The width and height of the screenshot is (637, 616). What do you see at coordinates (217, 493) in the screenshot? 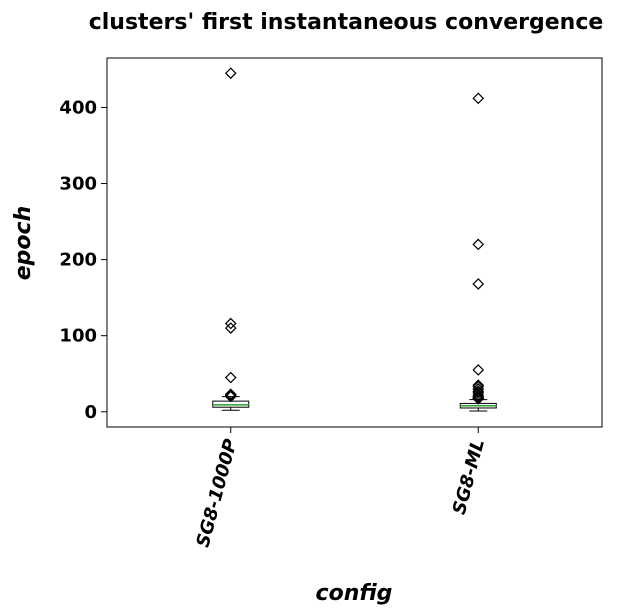
I see `x-tick-label: SG8-1000P` at bounding box center [217, 493].